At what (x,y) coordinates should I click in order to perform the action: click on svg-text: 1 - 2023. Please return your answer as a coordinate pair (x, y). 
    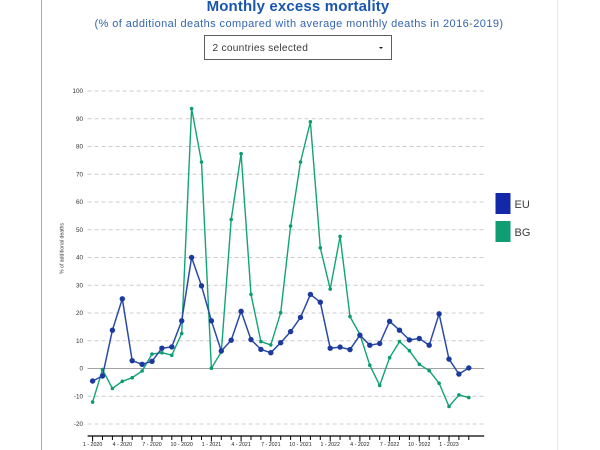
    Looking at the image, I should click on (448, 445).